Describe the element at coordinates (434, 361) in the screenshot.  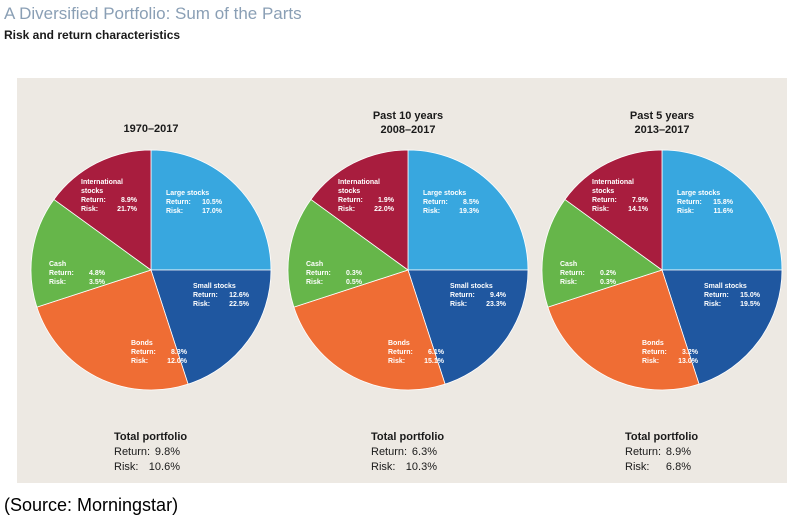
I see `slice-risk-value: 15.1%` at that location.